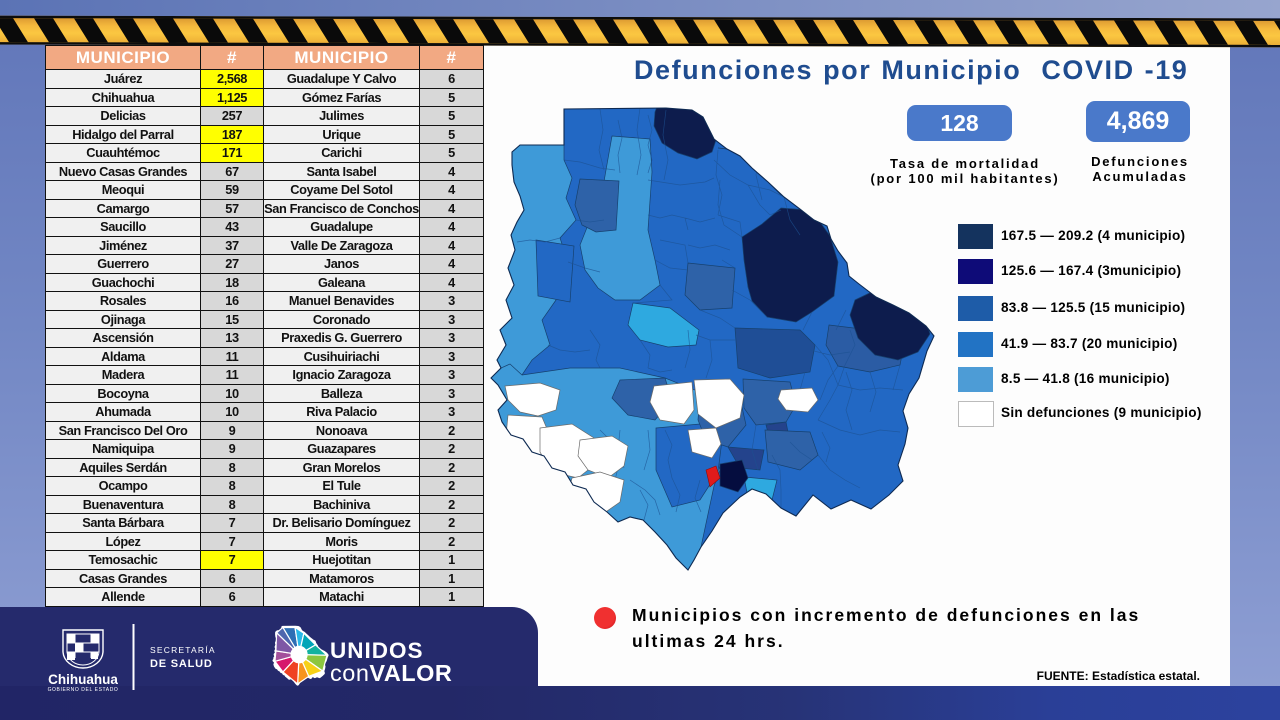 The width and height of the screenshot is (1280, 720). Describe the element at coordinates (83, 679) in the screenshot. I see `svg-text: Chihuahua` at that location.